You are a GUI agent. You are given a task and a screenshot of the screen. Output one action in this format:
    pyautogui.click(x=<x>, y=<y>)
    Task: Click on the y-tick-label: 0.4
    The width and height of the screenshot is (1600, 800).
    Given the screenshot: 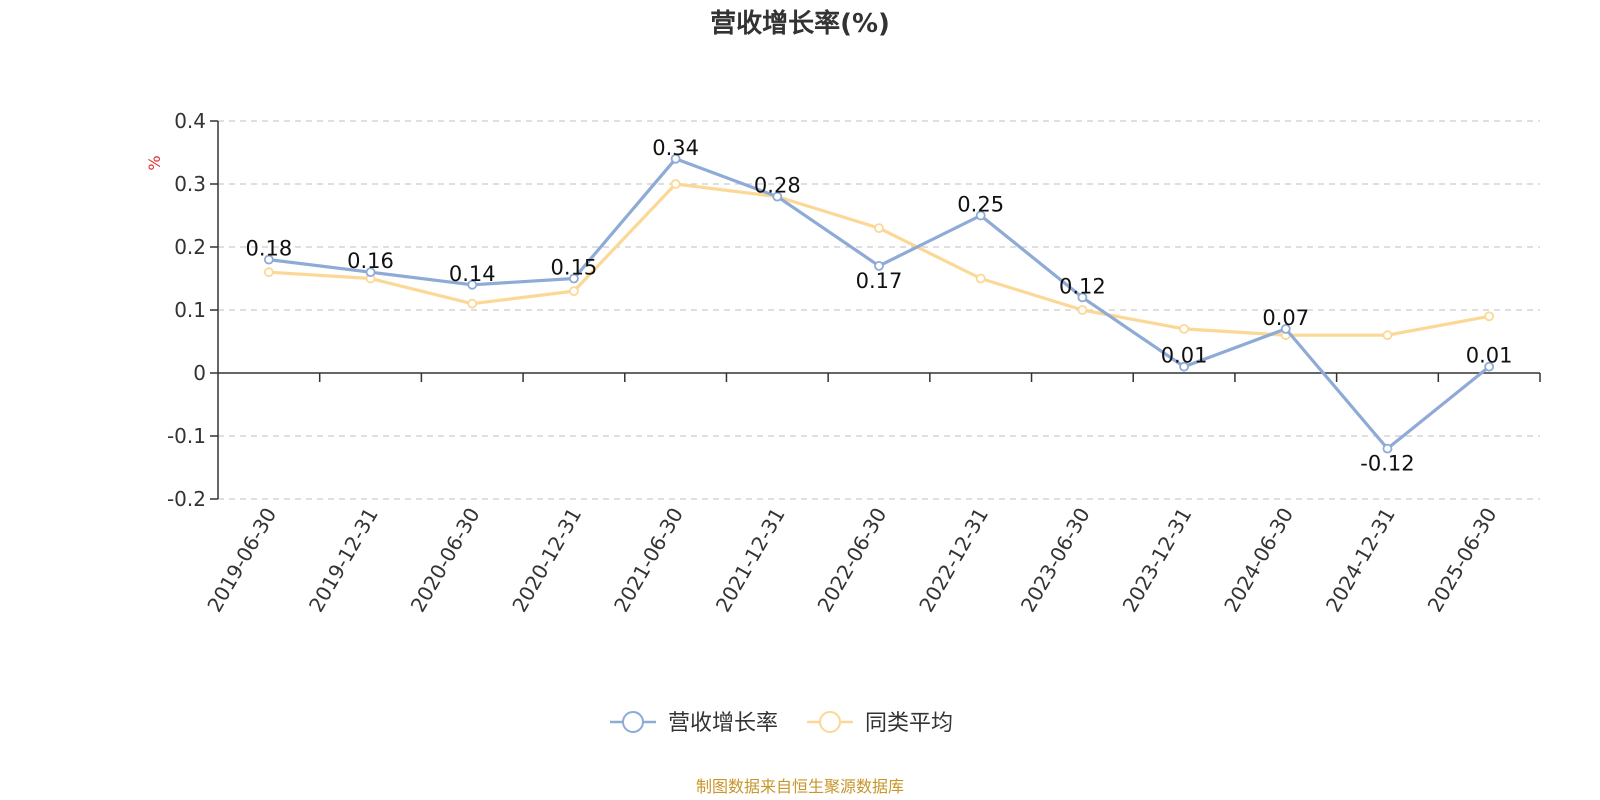 What is the action you would take?
    pyautogui.click(x=190, y=121)
    